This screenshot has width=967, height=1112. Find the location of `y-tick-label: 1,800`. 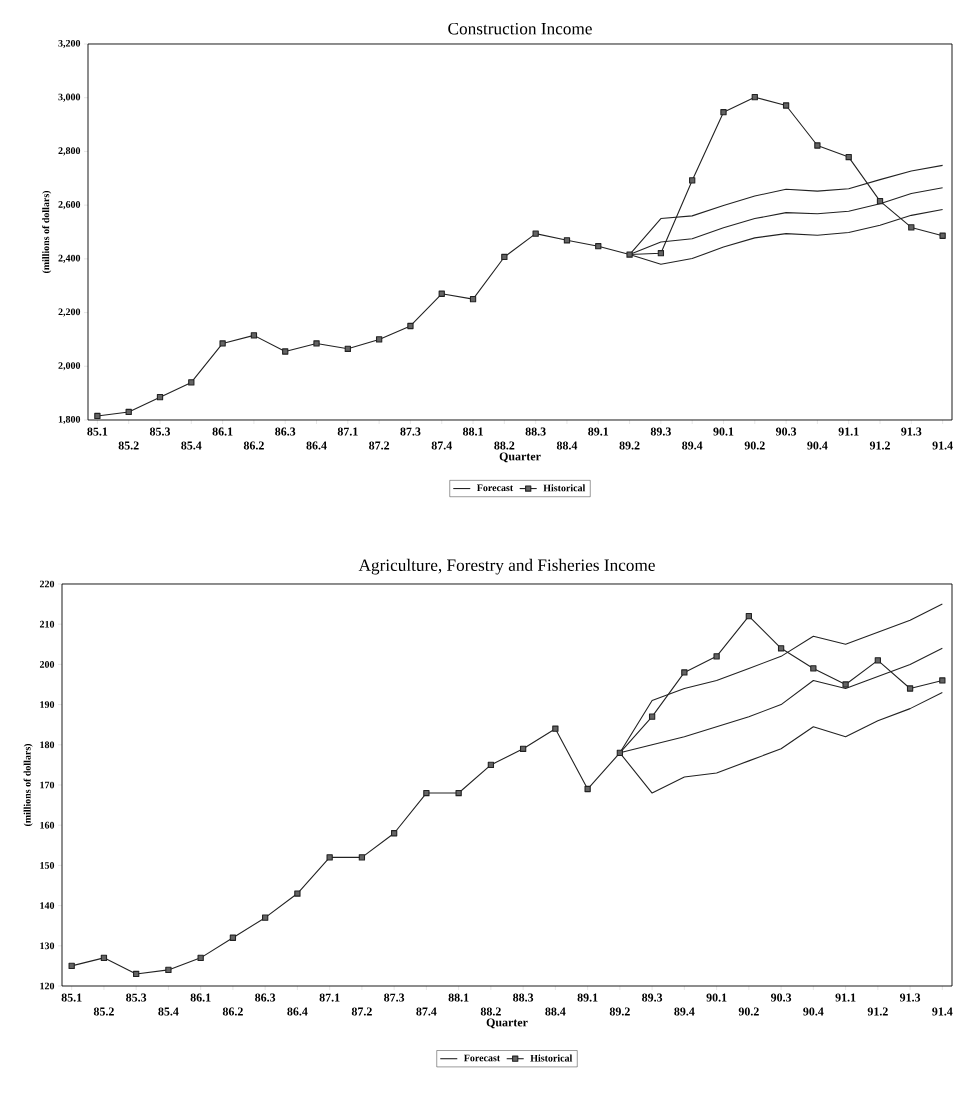

y-tick-label: 1,800 is located at coordinates (69, 420).